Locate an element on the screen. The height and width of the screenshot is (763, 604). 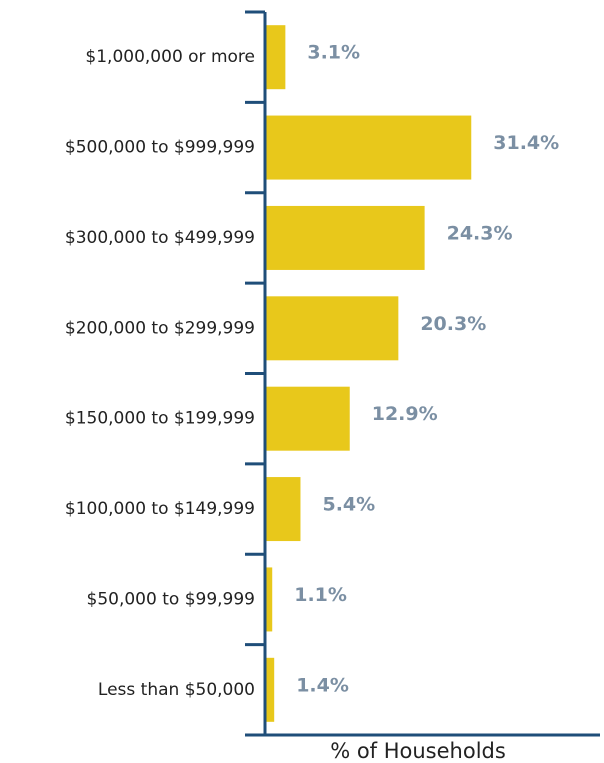
value-label: 3.1% is located at coordinates (333, 53).